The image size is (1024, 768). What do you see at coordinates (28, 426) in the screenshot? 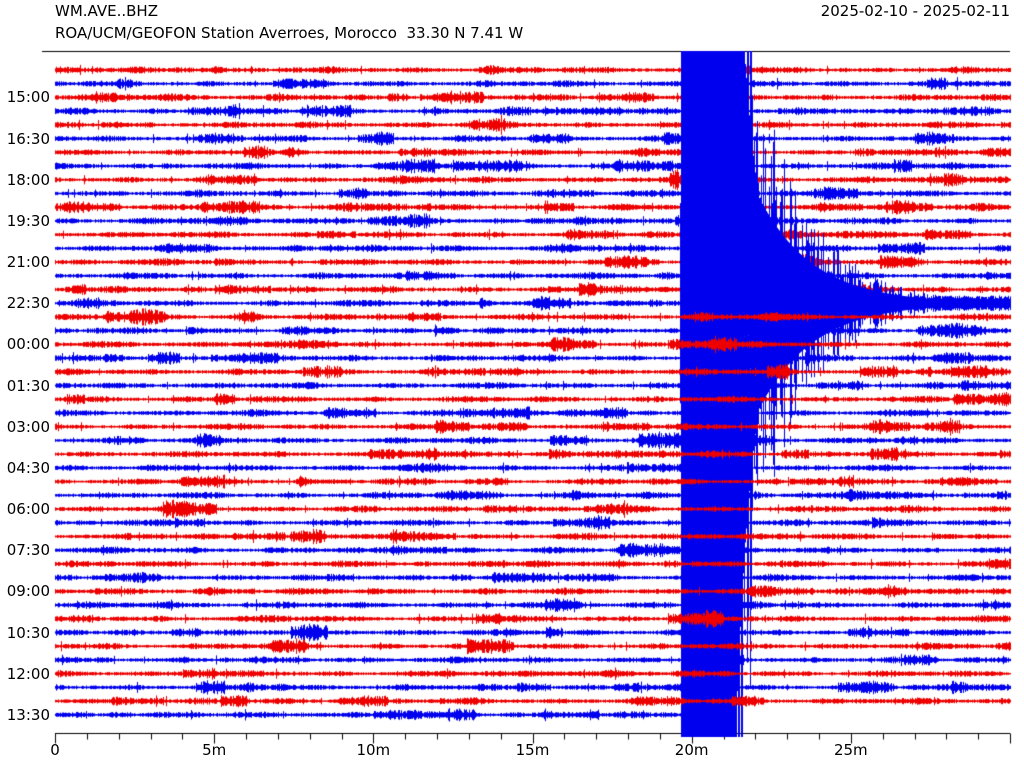
I see `y-tick-label: 03:00` at bounding box center [28, 426].